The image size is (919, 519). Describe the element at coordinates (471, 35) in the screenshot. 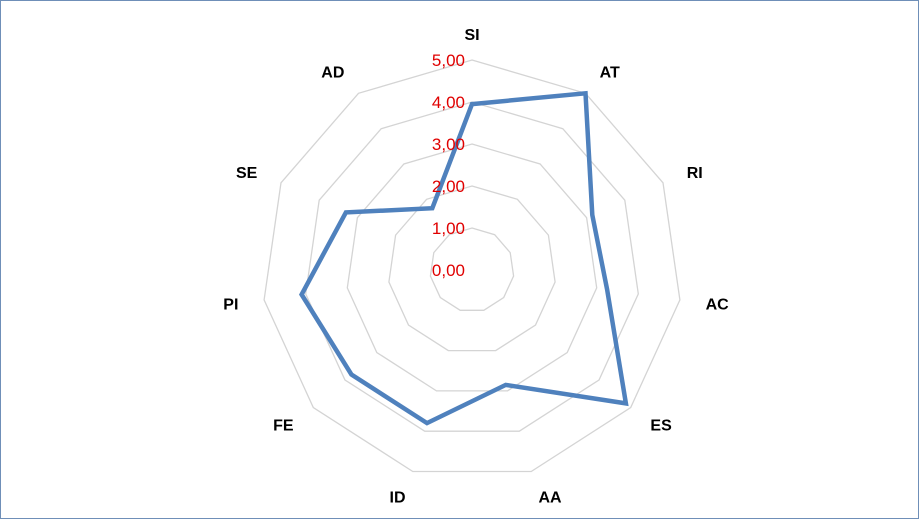

I see `axis-label-si: SI` at that location.